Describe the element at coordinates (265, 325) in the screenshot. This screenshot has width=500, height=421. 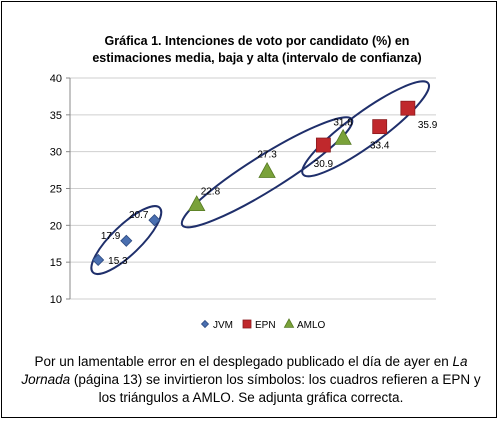
I see `legend-label: EPN` at that location.